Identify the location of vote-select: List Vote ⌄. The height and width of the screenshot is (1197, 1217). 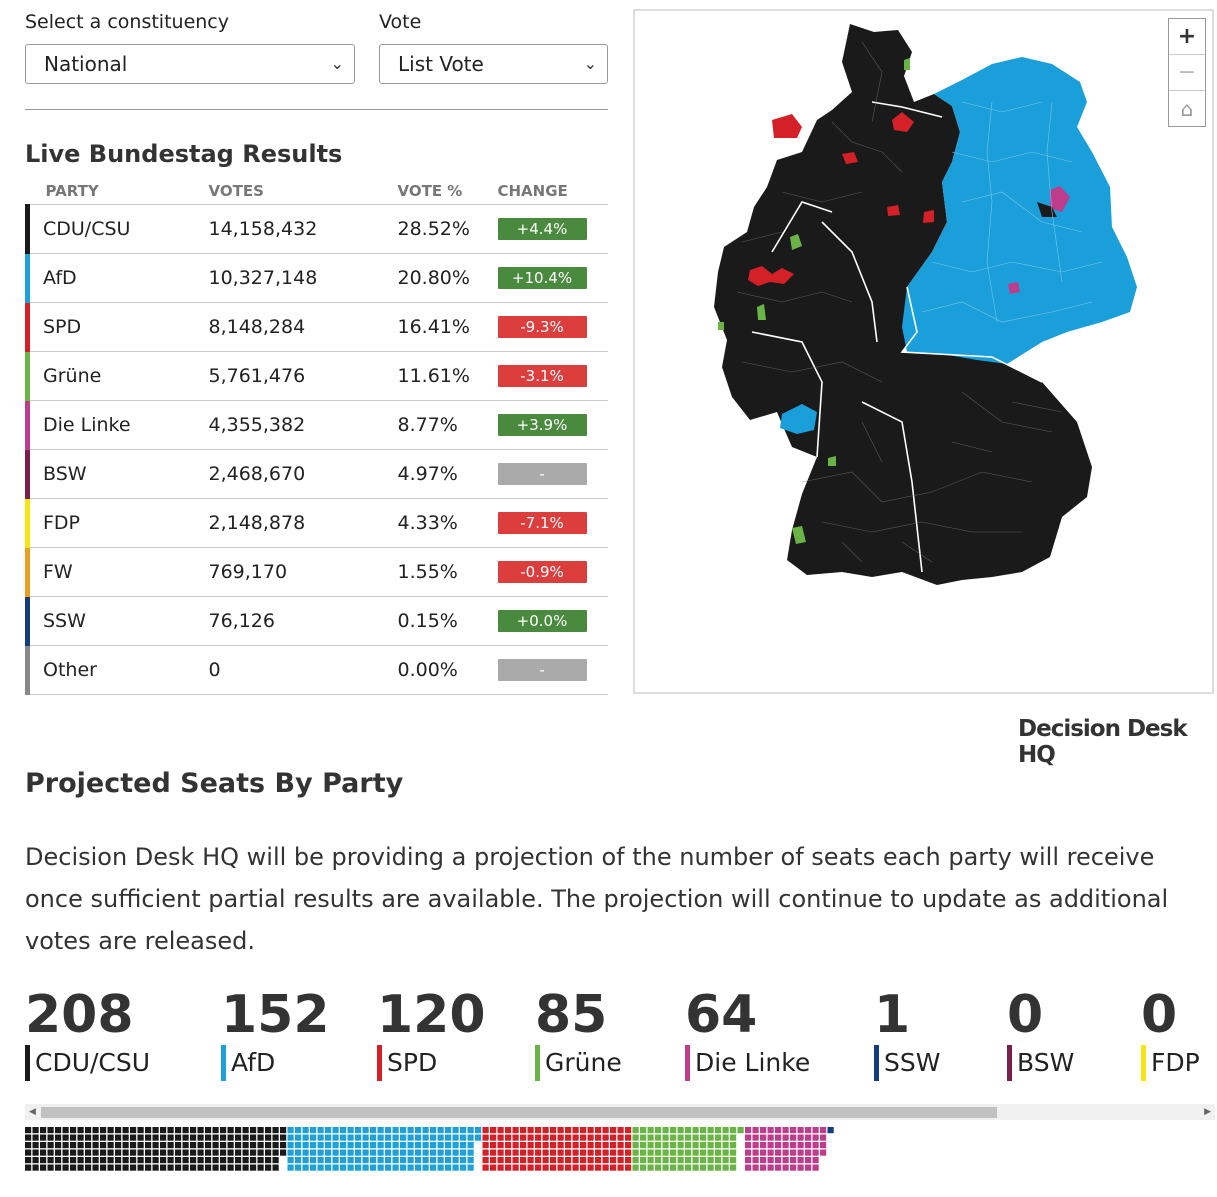
(493, 64).